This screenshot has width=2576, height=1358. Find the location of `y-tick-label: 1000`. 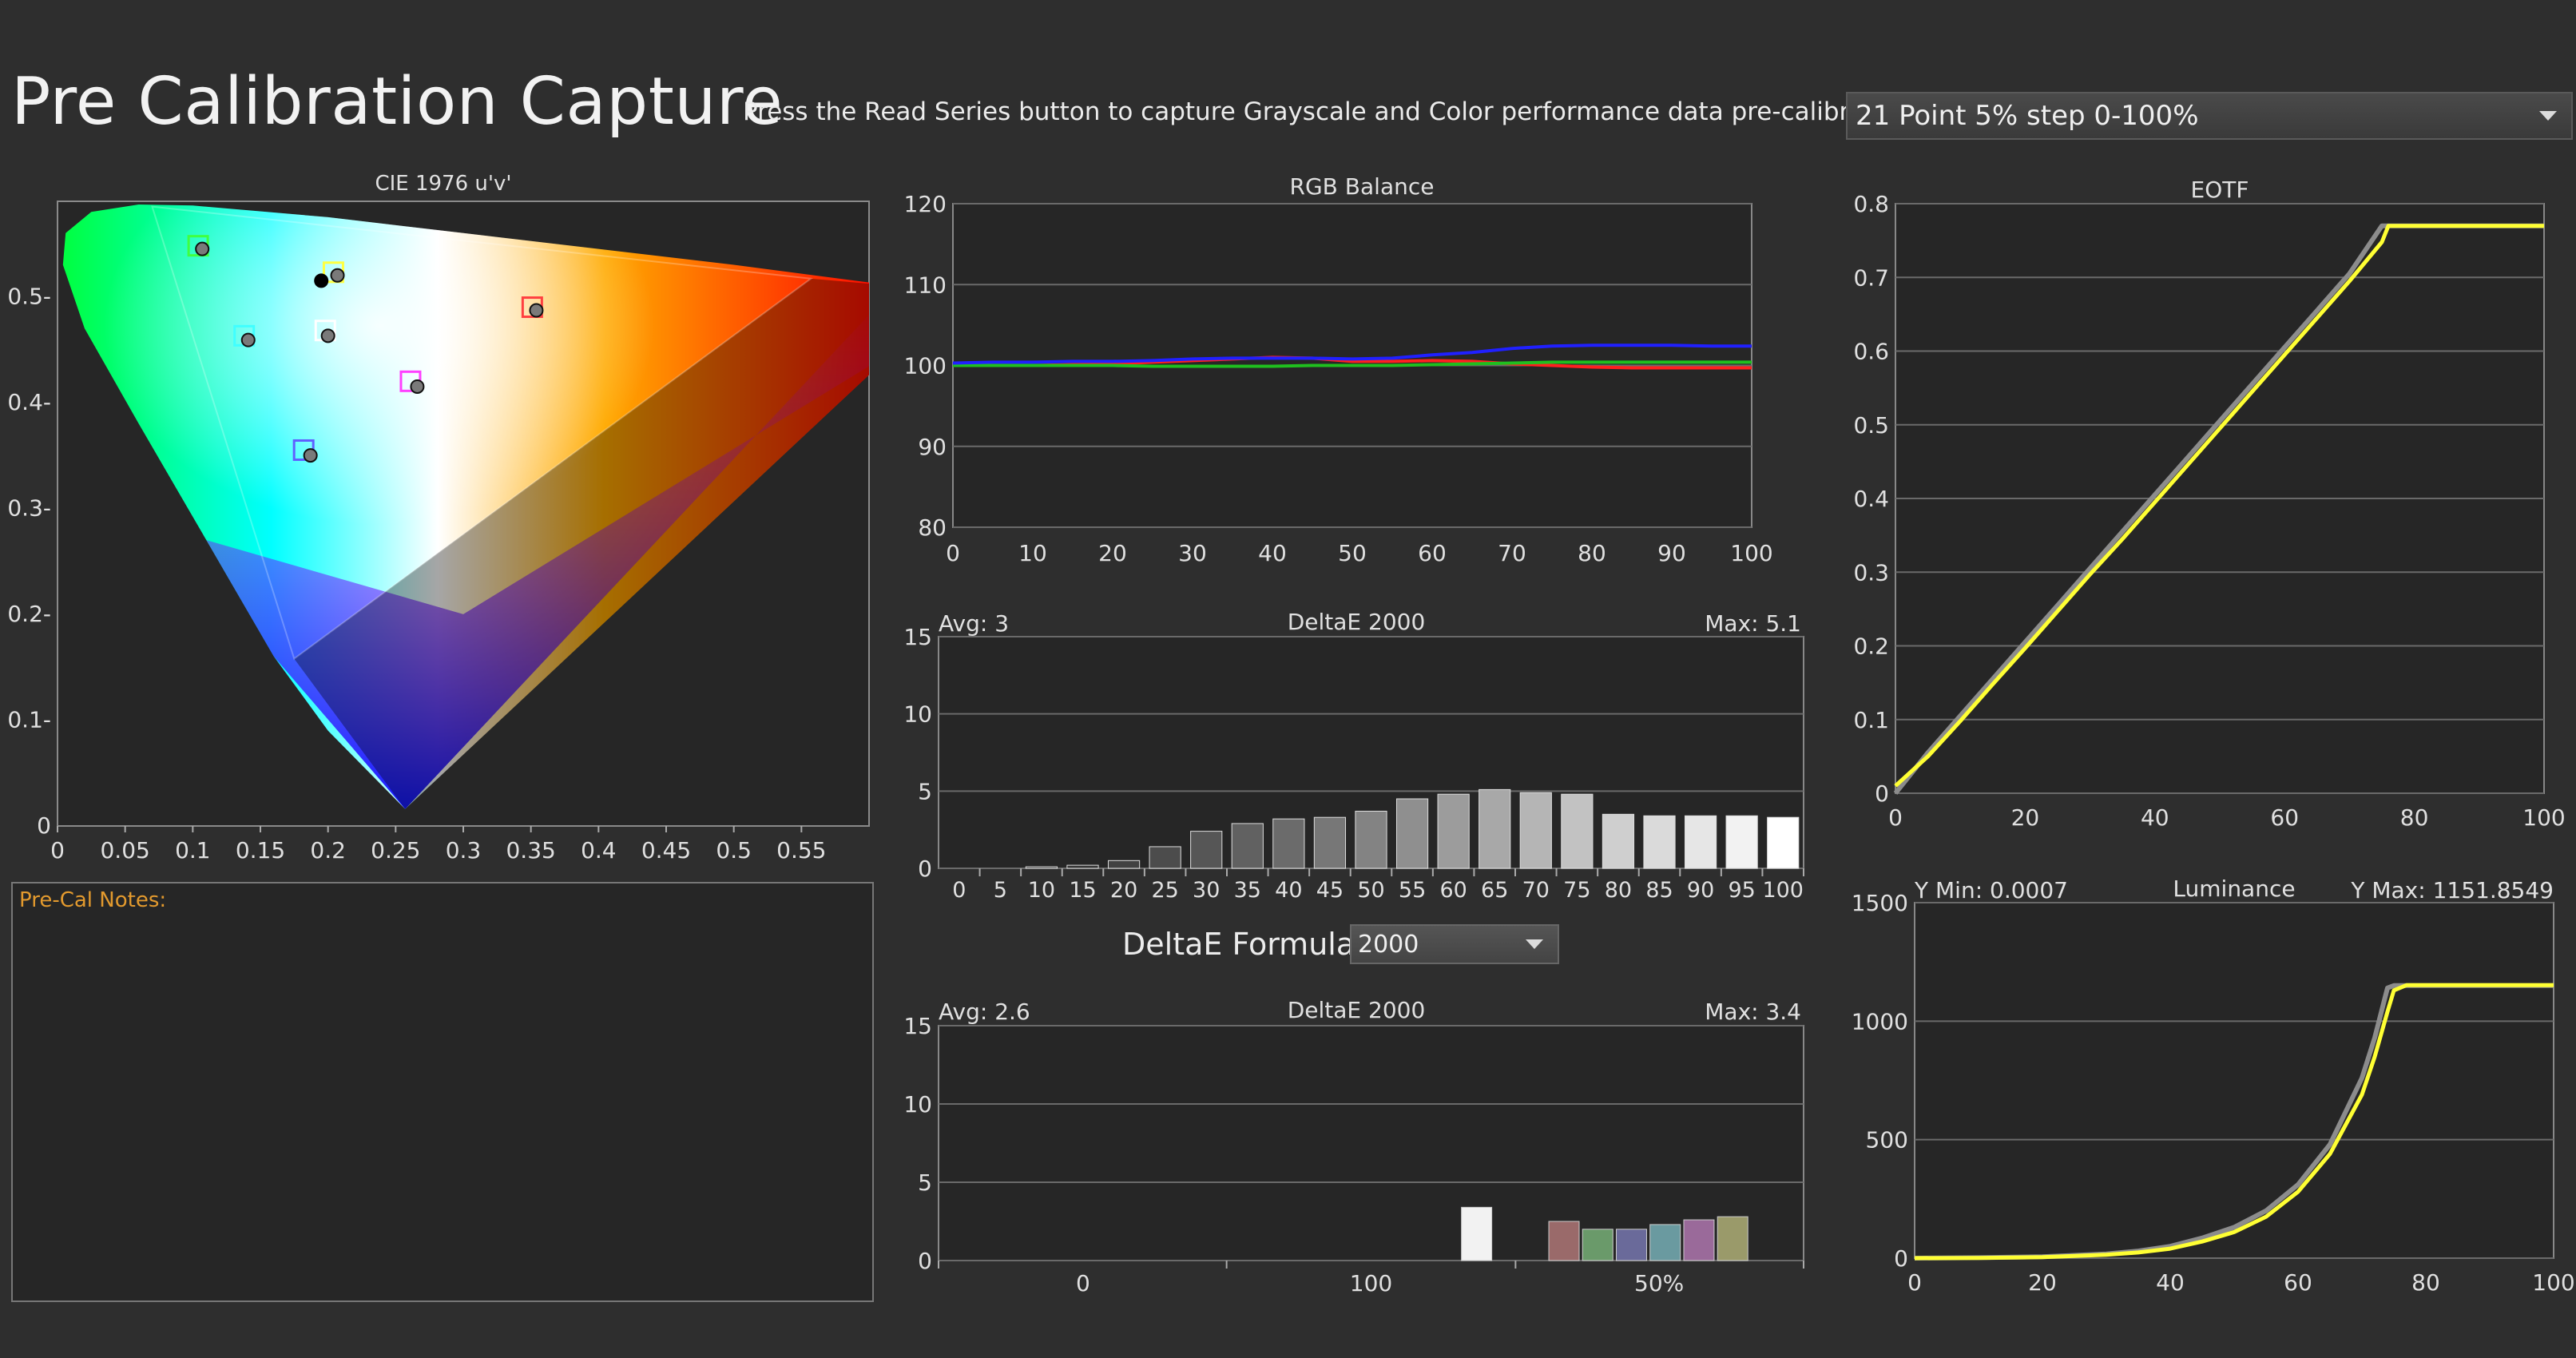

y-tick-label: 1000 is located at coordinates (1880, 1021).